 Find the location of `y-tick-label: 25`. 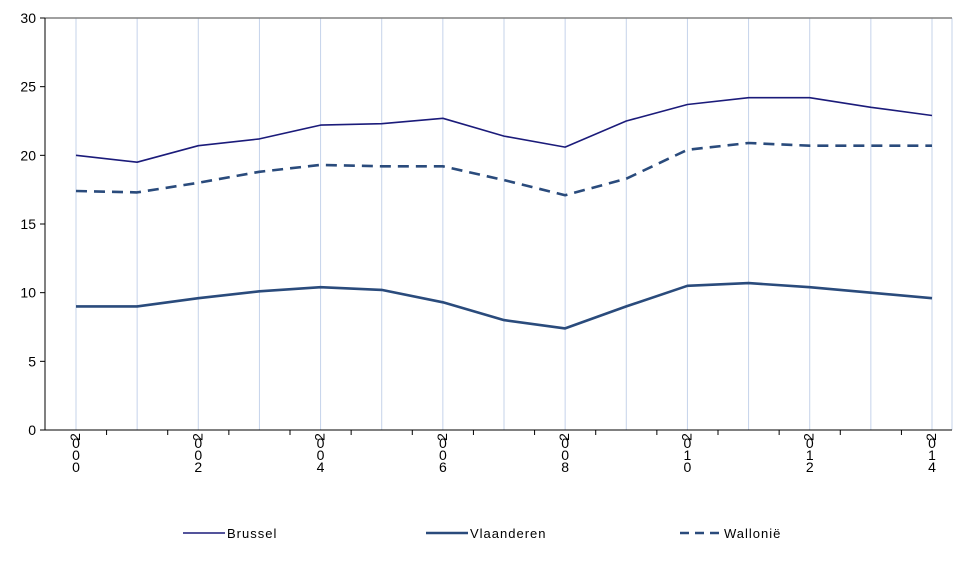

y-tick-label: 25 is located at coordinates (28, 87).